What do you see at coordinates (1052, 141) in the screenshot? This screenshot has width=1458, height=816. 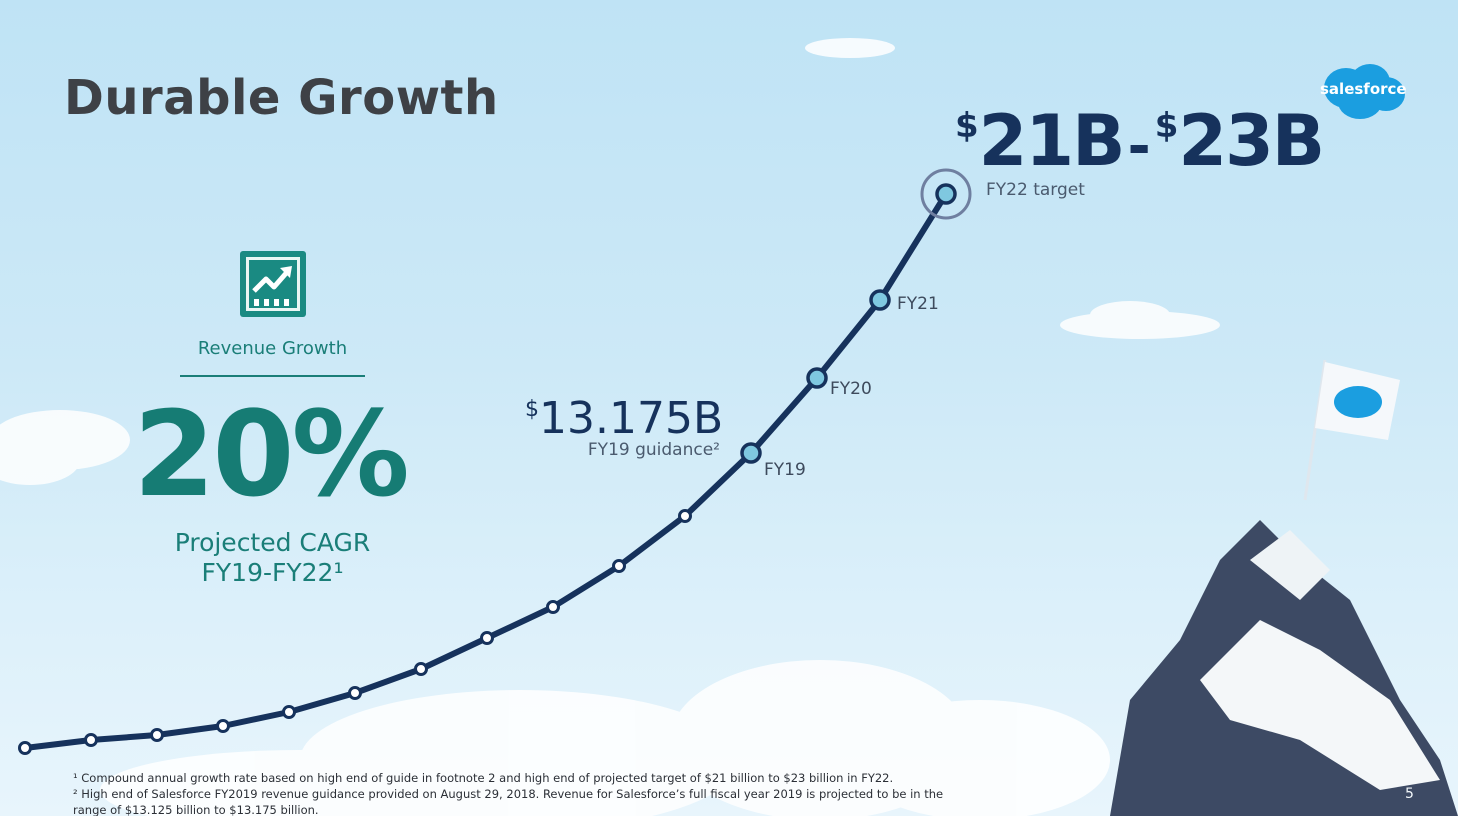 I see `target-low: 21B` at bounding box center [1052, 141].